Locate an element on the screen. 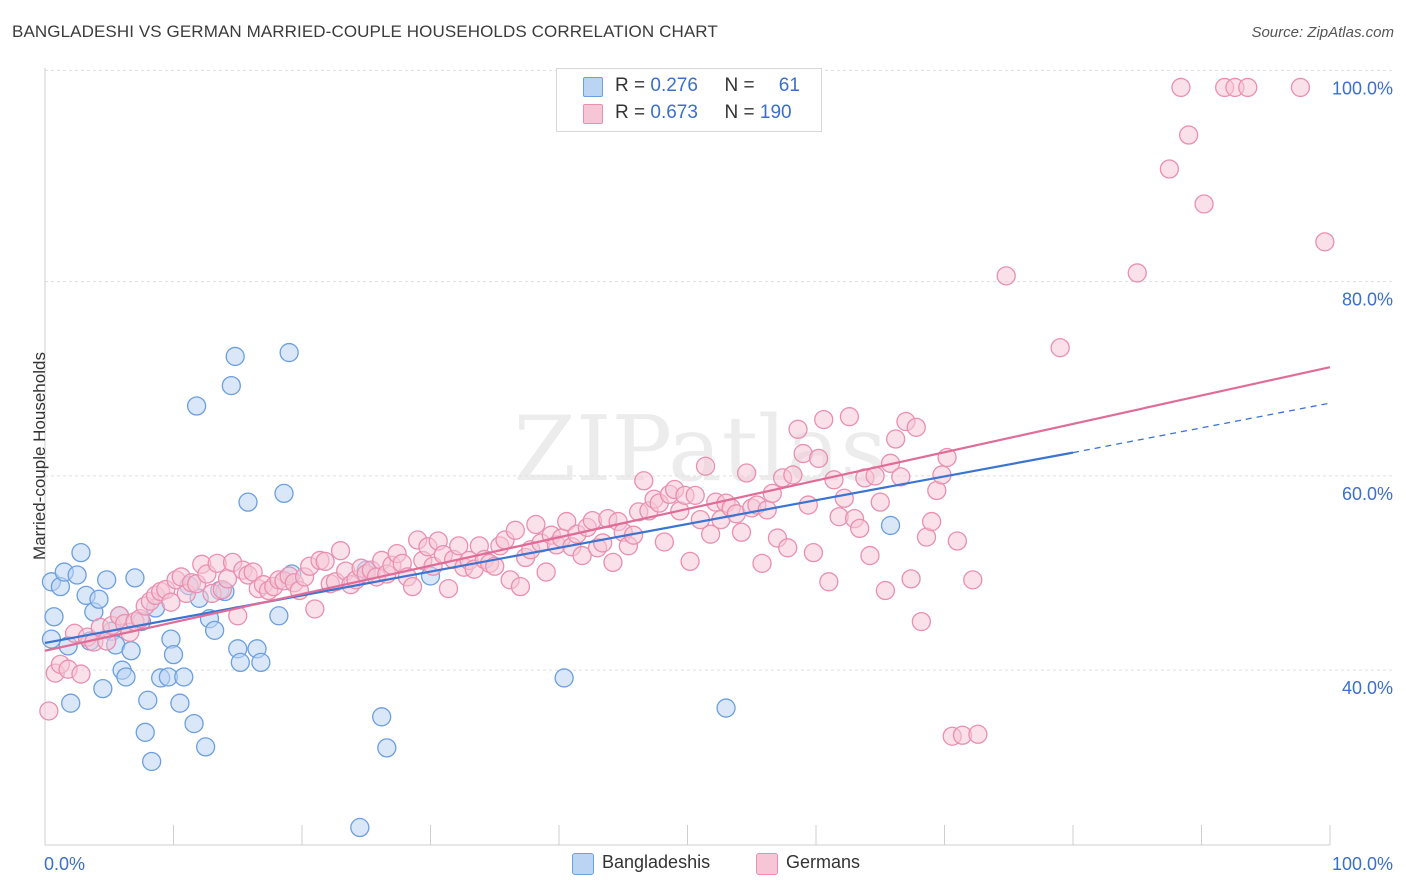 The image size is (1406, 892). r-value: 0.673 is located at coordinates (674, 112).